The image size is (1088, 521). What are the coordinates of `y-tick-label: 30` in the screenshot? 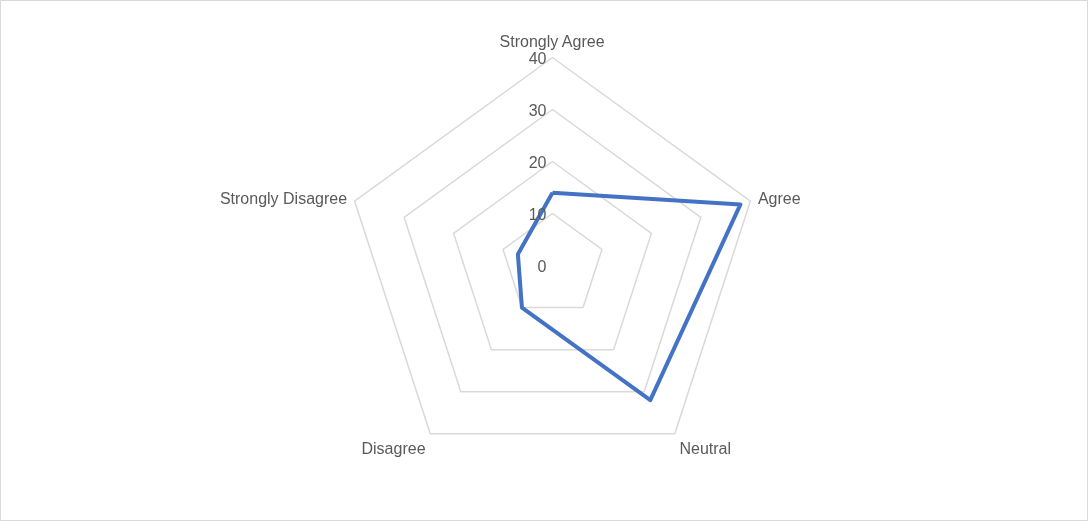 It's located at (537, 110).